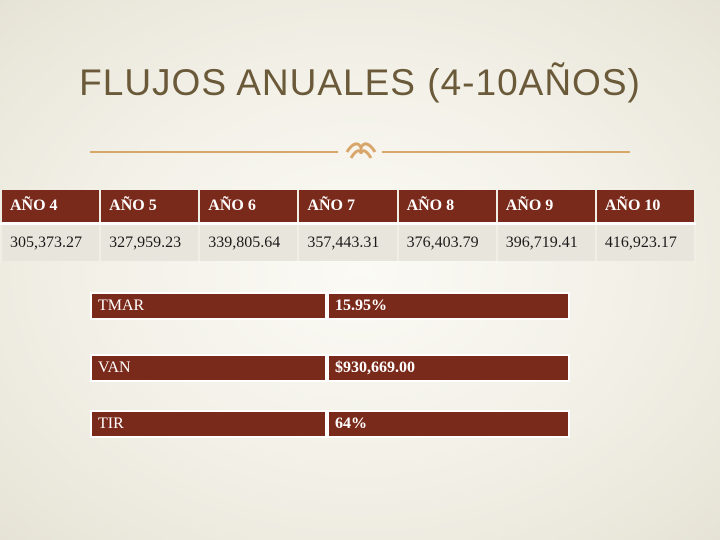 This screenshot has height=540, width=720. What do you see at coordinates (546, 242) in the screenshot?
I see `flow-value: 396,719.41` at bounding box center [546, 242].